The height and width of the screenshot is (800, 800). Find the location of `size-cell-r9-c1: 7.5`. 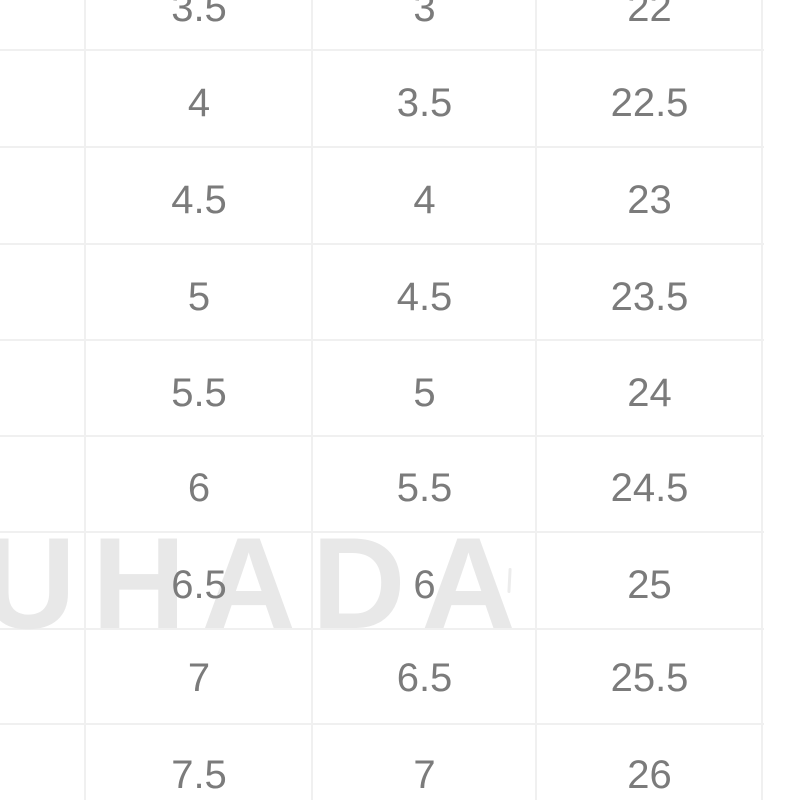

size-cell-r9-c1: 7.5 is located at coordinates (199, 775).